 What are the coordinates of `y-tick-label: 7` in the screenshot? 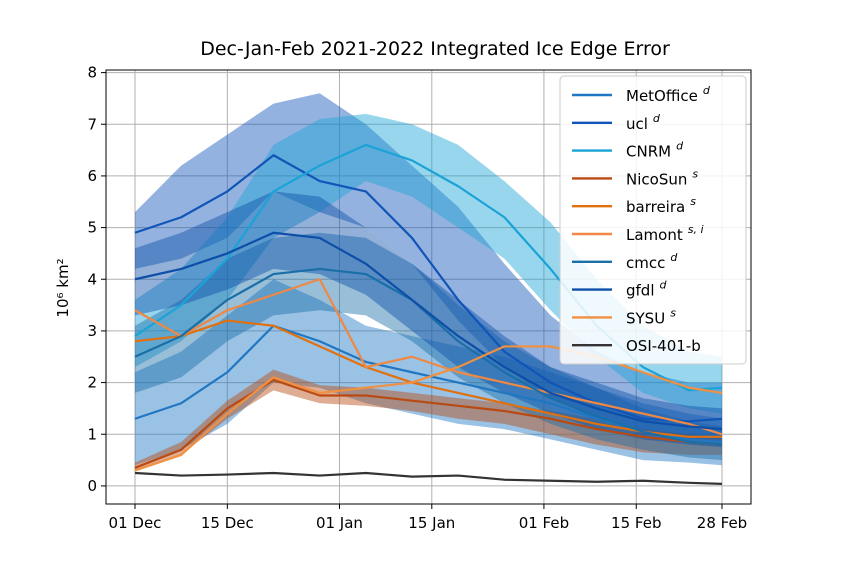 It's located at (92, 124).